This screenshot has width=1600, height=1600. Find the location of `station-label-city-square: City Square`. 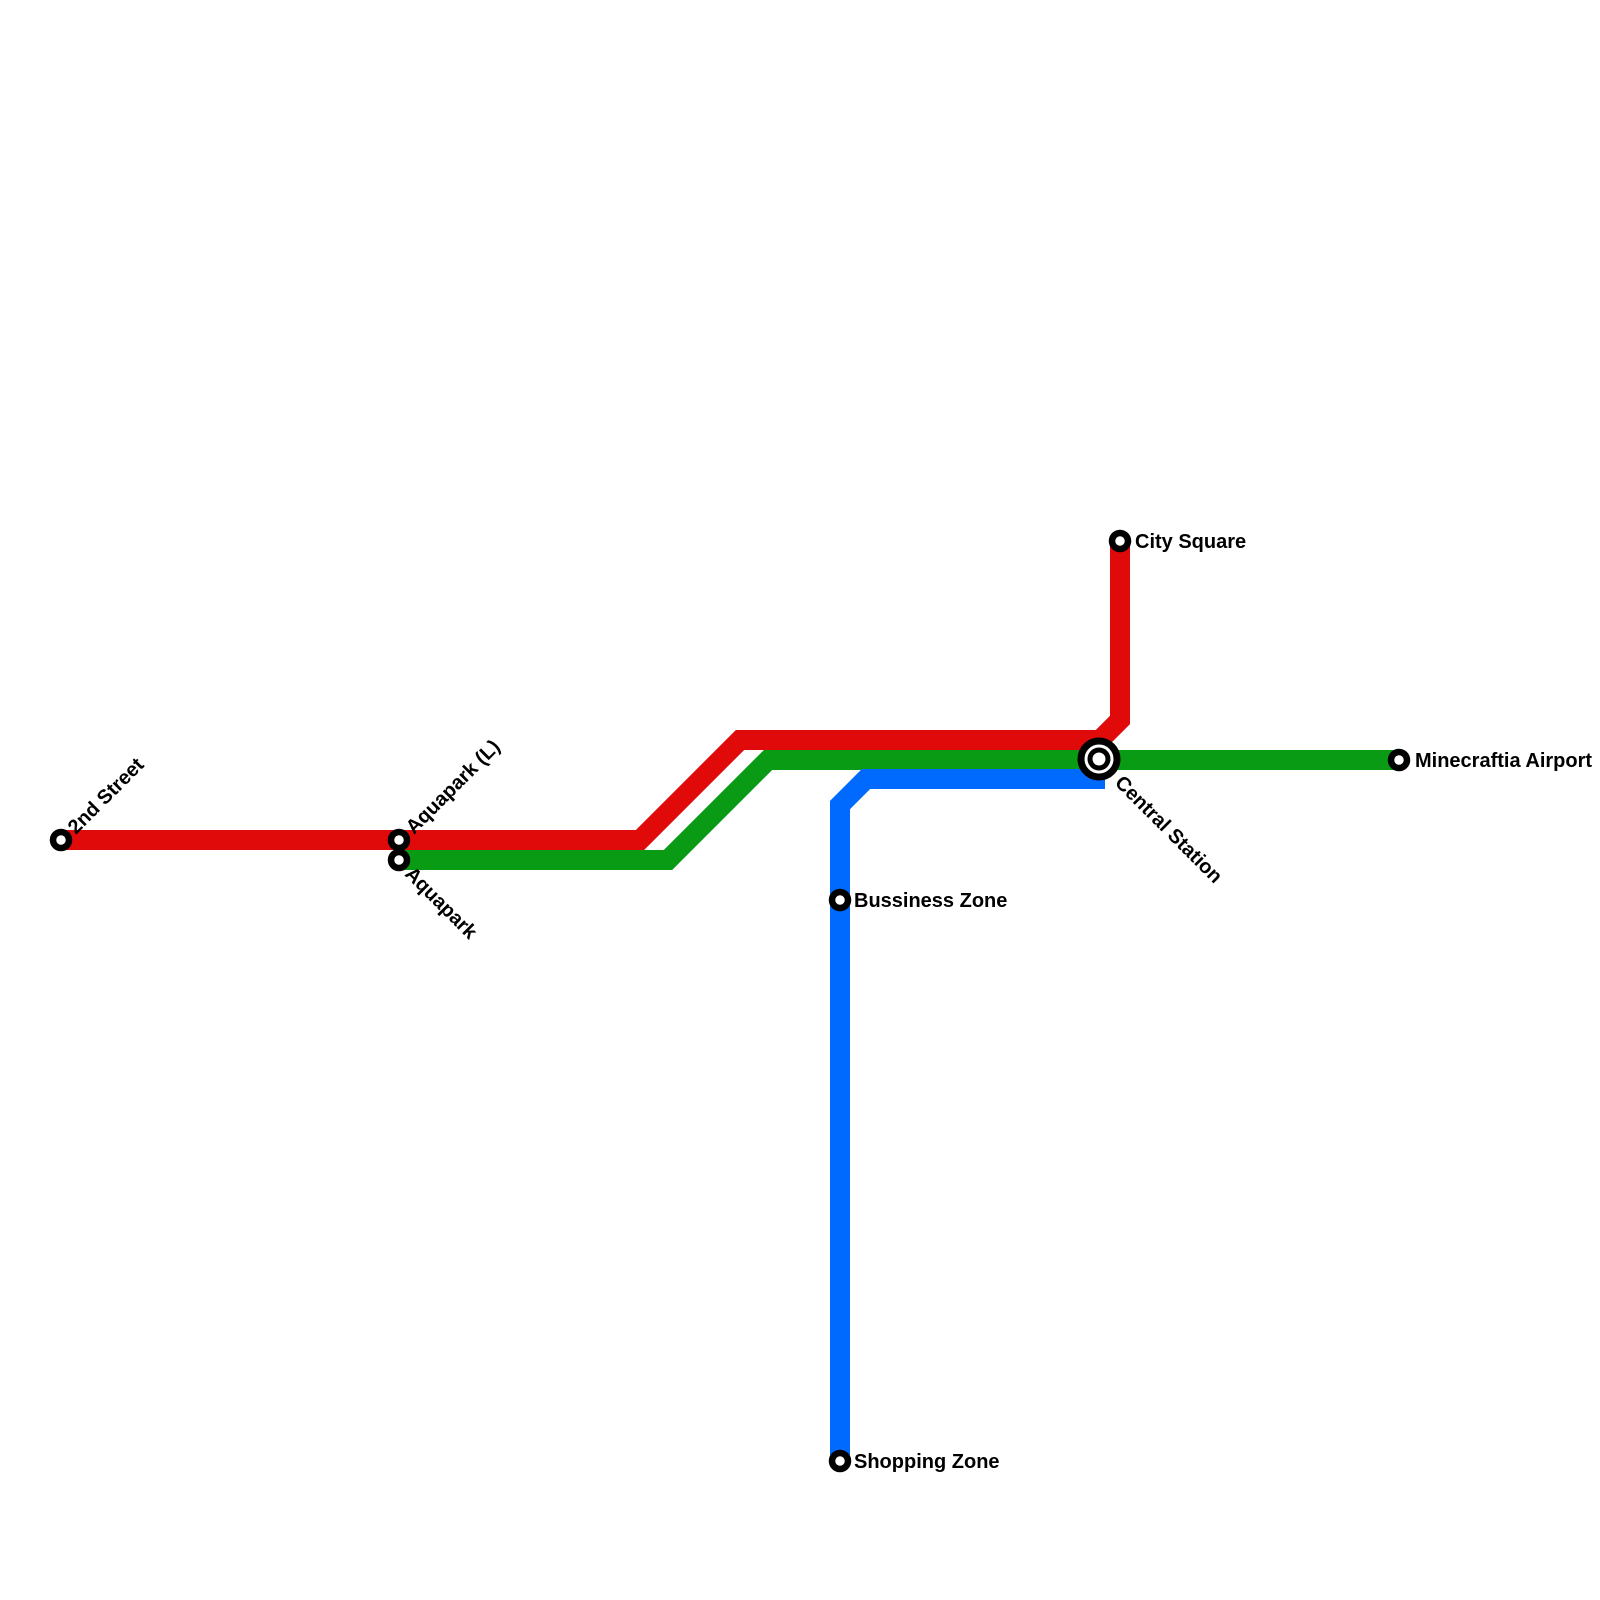

station-label-city-square: City Square is located at coordinates (1190, 542).